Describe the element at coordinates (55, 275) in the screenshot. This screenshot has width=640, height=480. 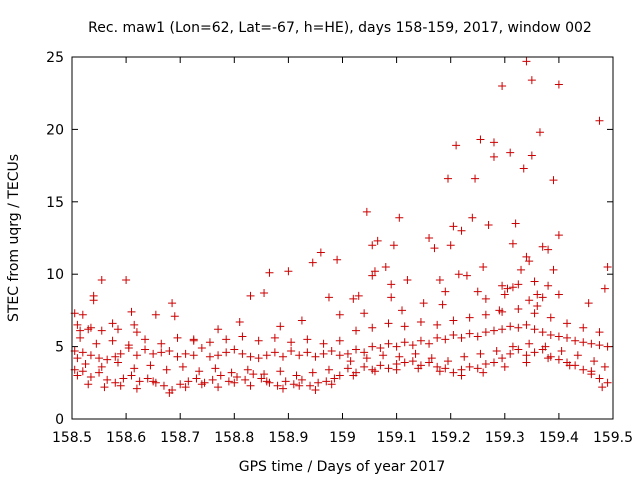
I see `y-tick-label: 10` at that location.